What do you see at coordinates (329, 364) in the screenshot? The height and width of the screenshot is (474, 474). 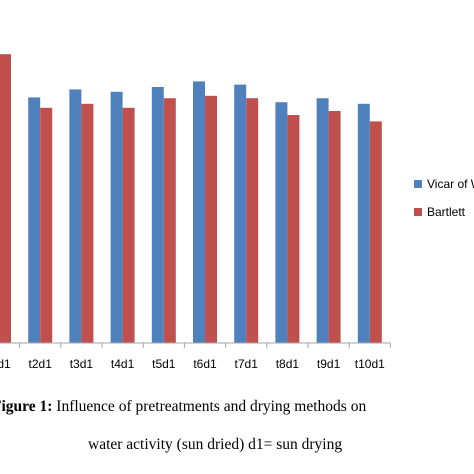 I see `x-tick-label-t9d1: t9d1` at bounding box center [329, 364].